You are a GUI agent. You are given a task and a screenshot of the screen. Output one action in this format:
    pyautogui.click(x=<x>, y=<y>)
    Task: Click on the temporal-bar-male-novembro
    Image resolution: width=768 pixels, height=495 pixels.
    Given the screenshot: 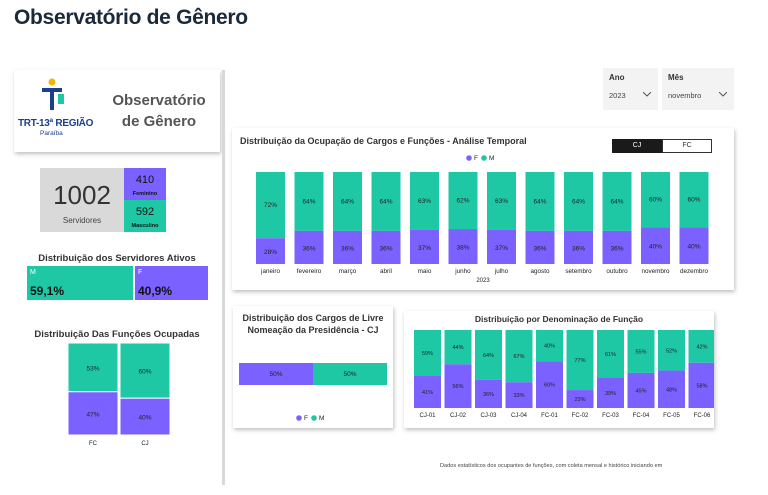 What is the action you would take?
    pyautogui.click(x=655, y=200)
    